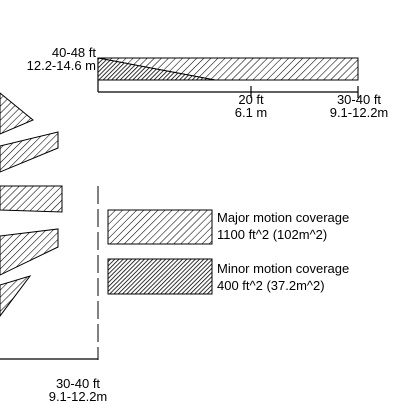 The height and width of the screenshot is (404, 396). Describe the element at coordinates (283, 217) in the screenshot. I see `major-coverage-title: Major motion coverage` at that location.